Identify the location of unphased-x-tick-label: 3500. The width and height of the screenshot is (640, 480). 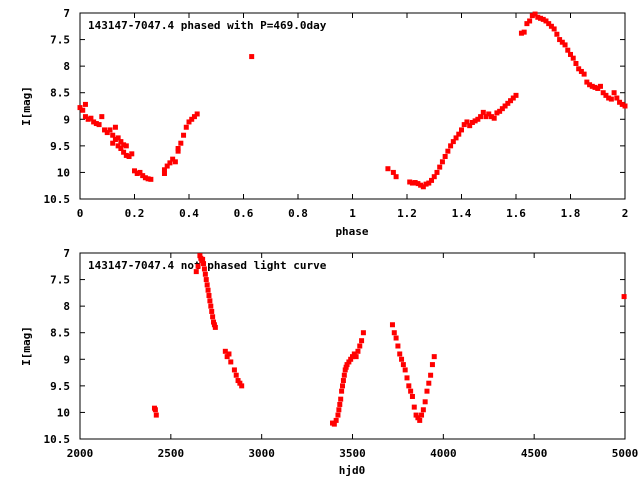
(352, 453).